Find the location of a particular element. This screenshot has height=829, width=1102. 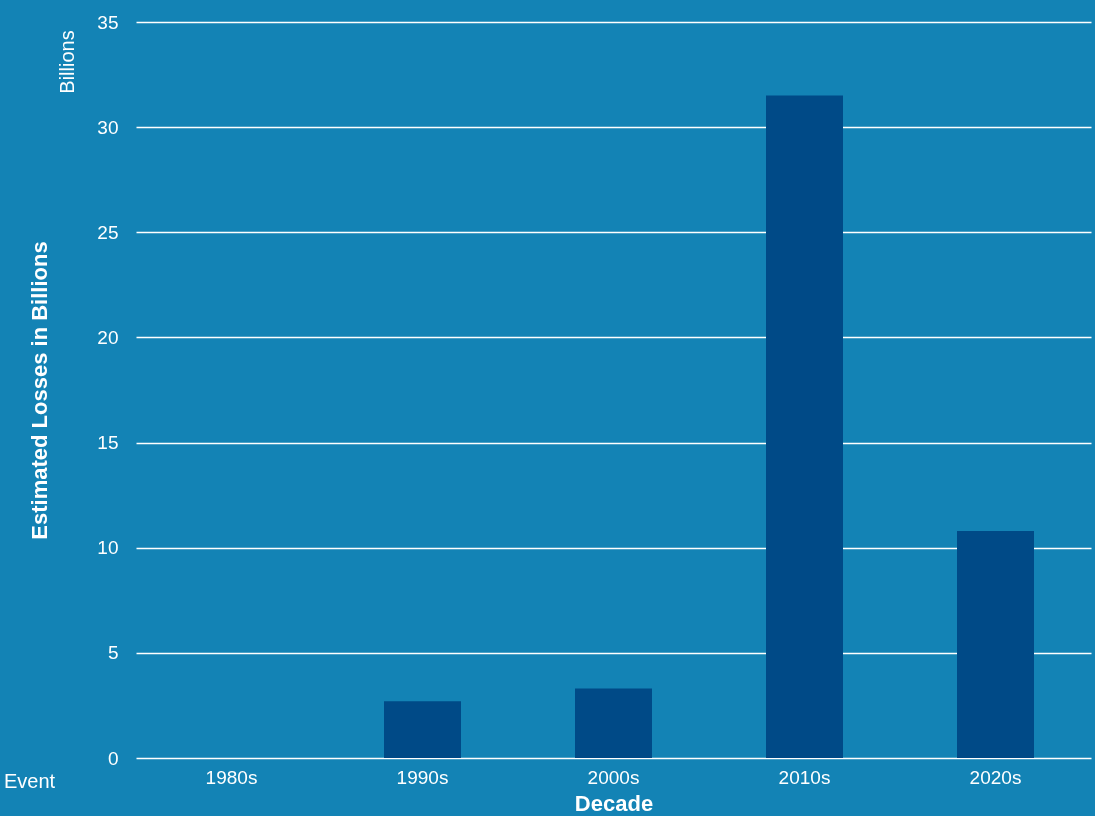

text: Event is located at coordinates (30, 781).